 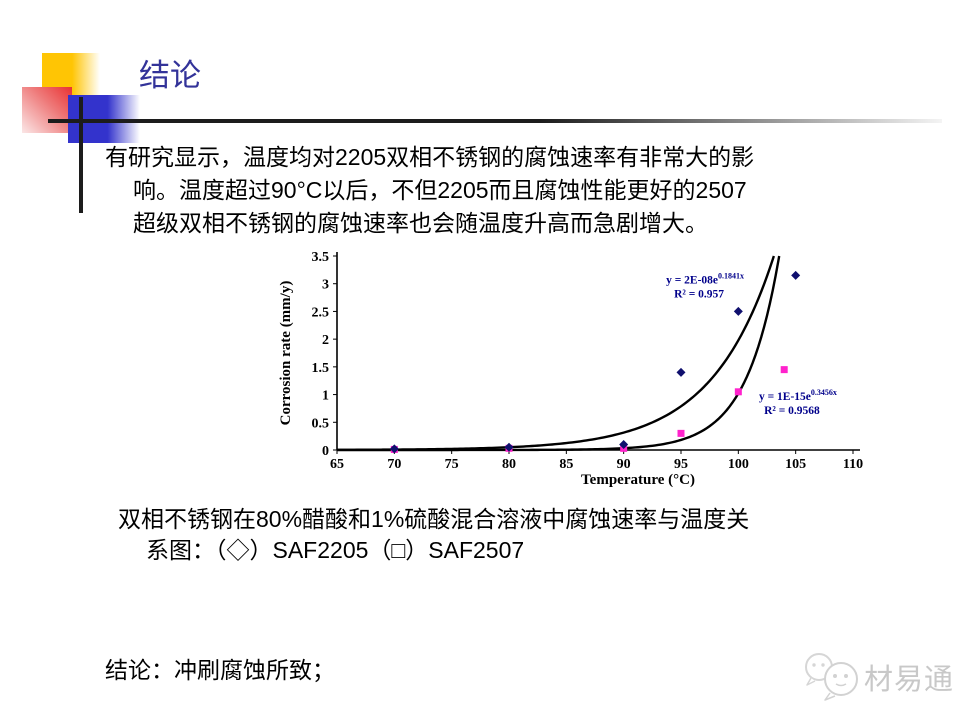 I want to click on x-tick-label: 85, so click(x=566, y=464).